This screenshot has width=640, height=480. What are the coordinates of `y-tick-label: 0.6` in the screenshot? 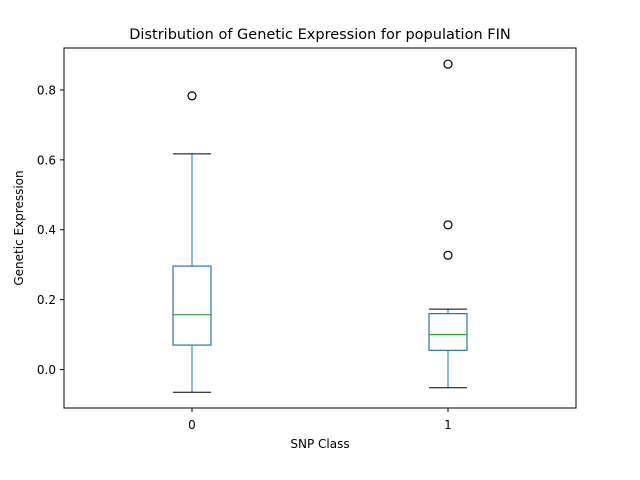 It's located at (46, 160).